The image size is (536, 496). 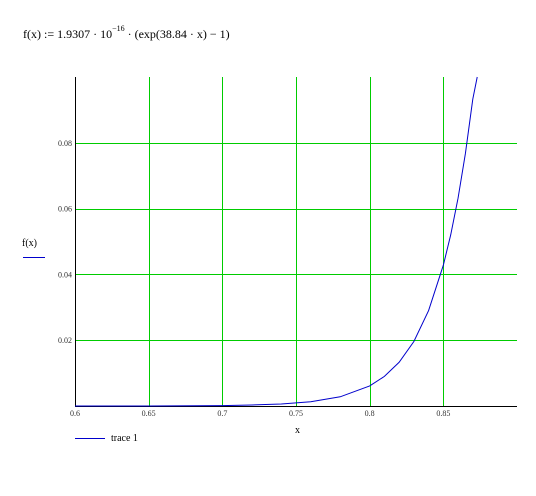 What do you see at coordinates (65, 274) in the screenshot?
I see `y-tick-label: 0.04` at bounding box center [65, 274].